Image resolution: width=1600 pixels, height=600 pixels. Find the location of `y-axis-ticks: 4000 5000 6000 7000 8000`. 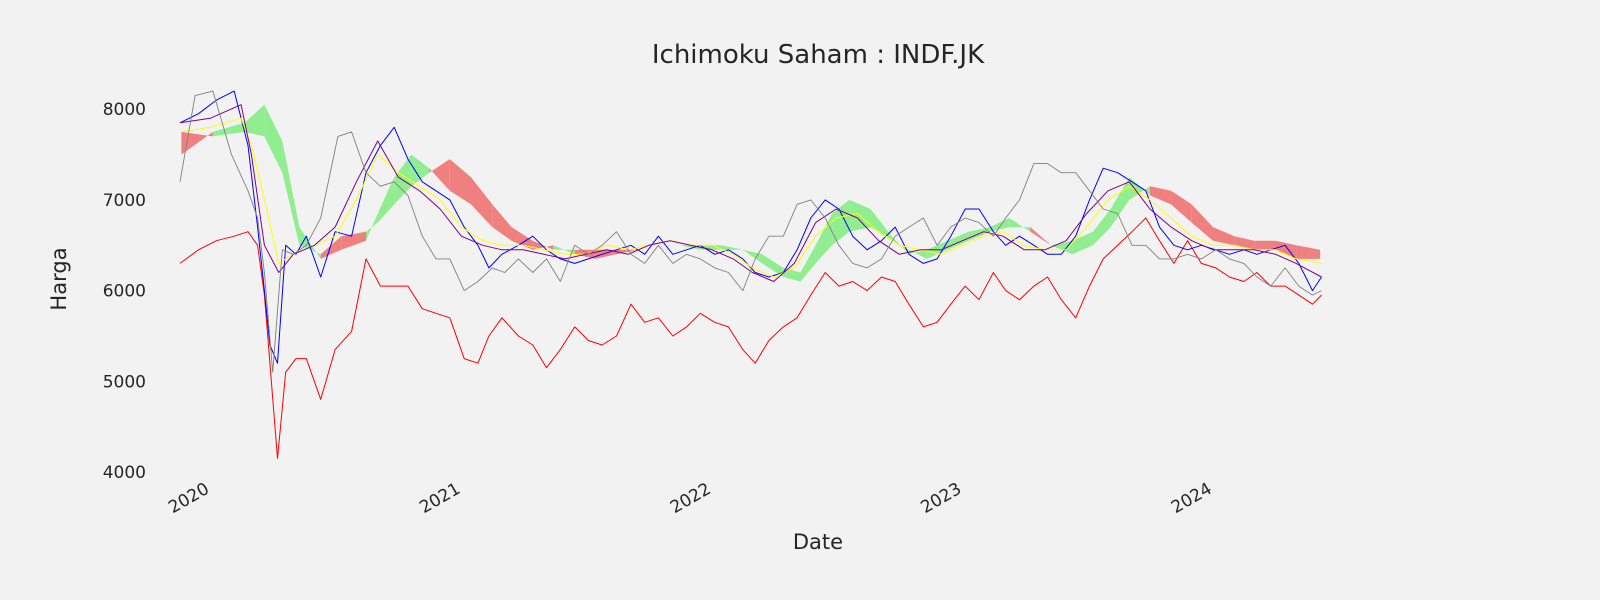

y-axis-ticks: 4000 5000 6000 7000 8000 is located at coordinates (124, 291).